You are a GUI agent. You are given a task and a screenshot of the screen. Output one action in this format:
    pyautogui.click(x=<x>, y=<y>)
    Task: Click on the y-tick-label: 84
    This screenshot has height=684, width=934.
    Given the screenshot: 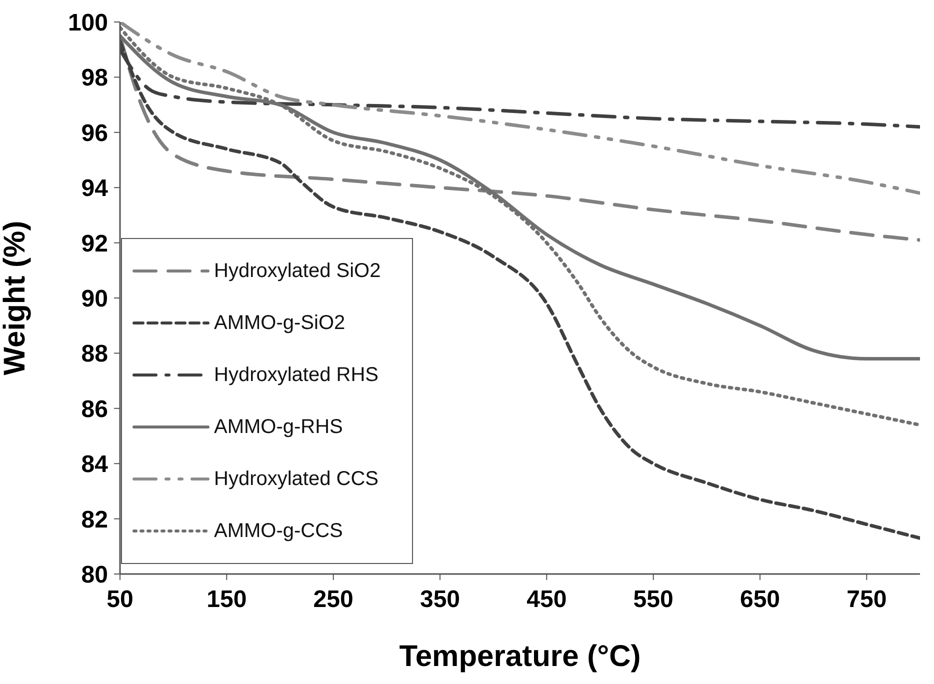 What is the action you would take?
    pyautogui.click(x=95, y=464)
    